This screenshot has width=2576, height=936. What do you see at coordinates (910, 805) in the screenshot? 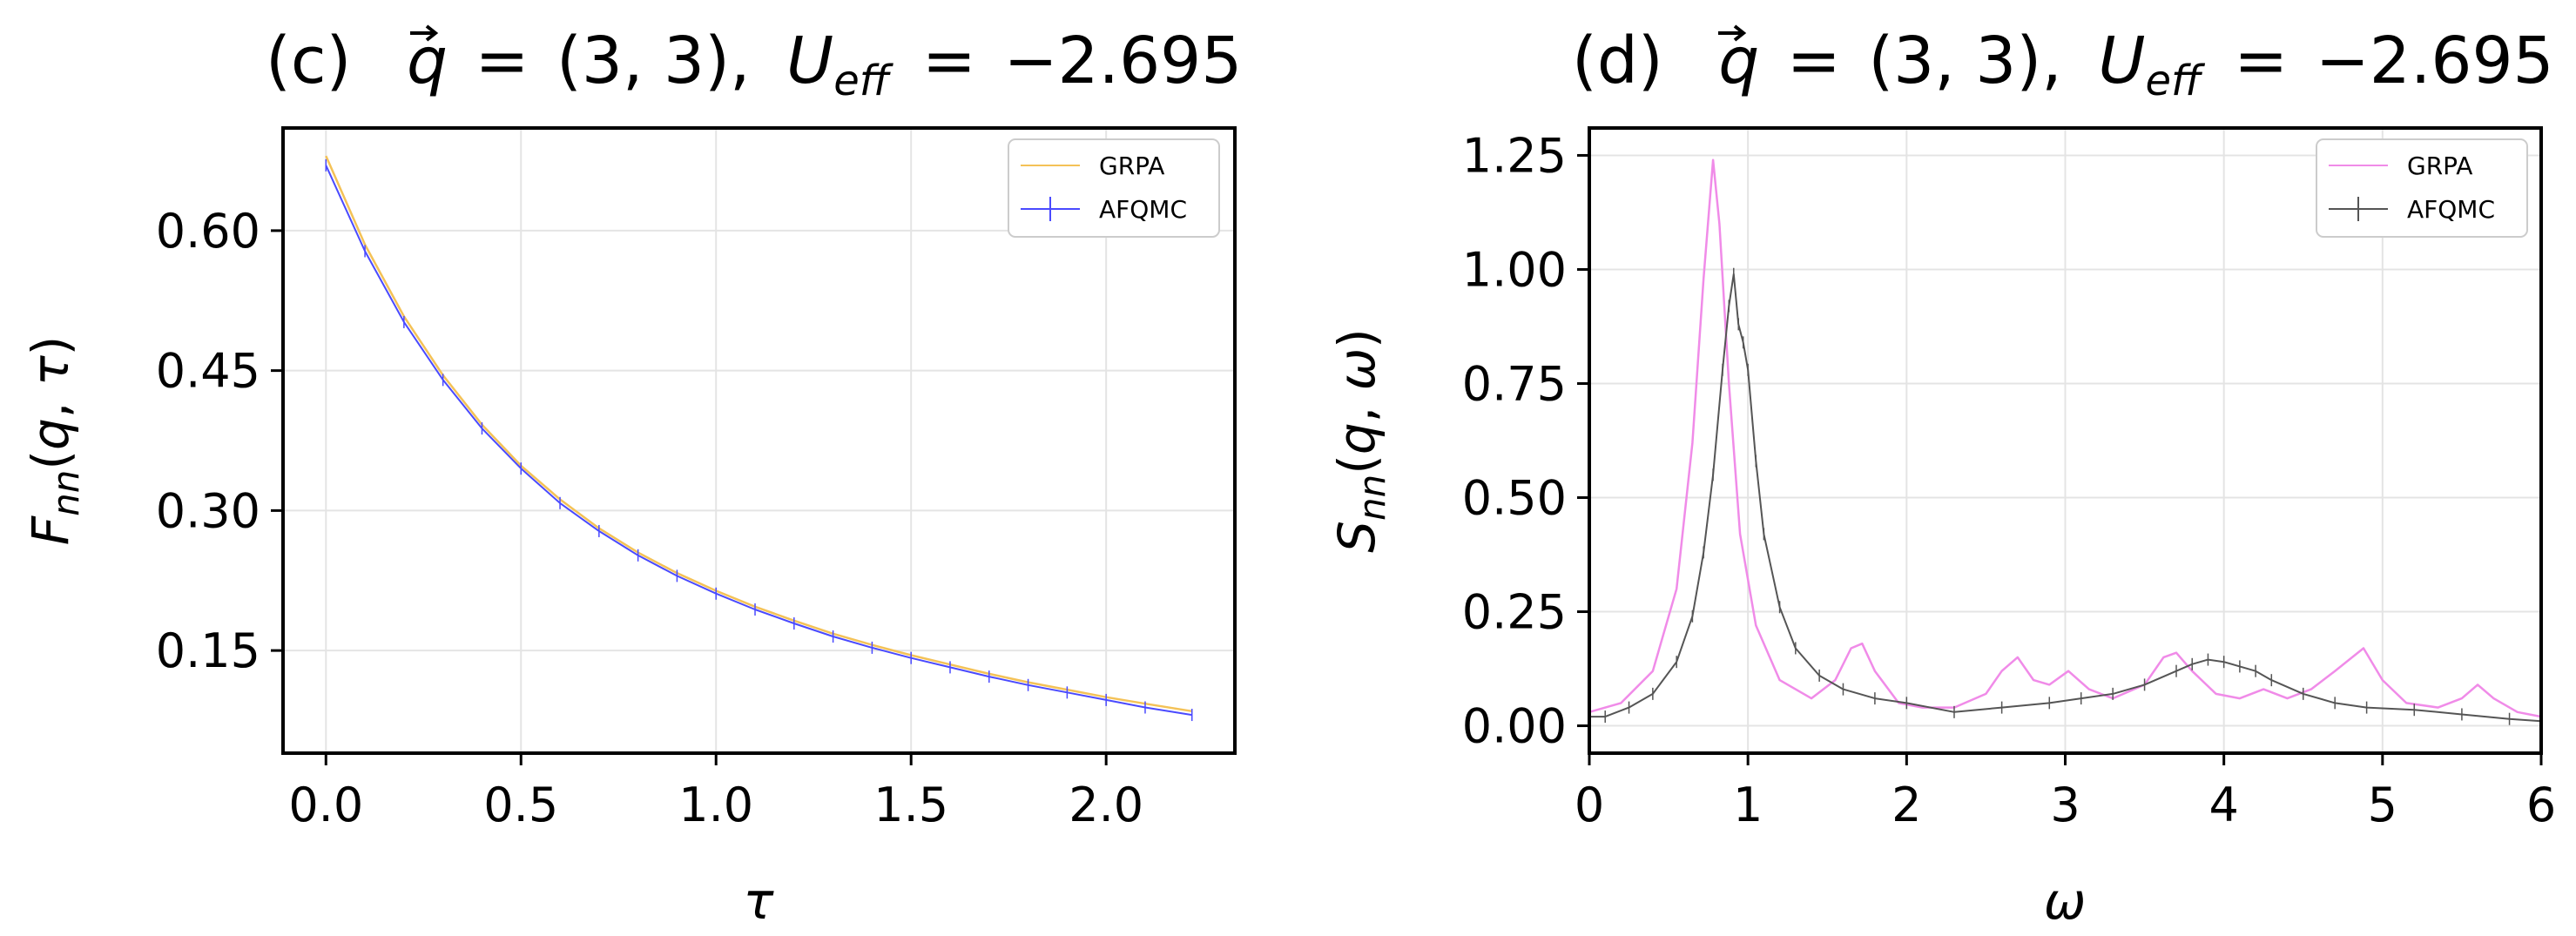
I see `panel-c-xtick-label-3: 1.5` at bounding box center [910, 805].